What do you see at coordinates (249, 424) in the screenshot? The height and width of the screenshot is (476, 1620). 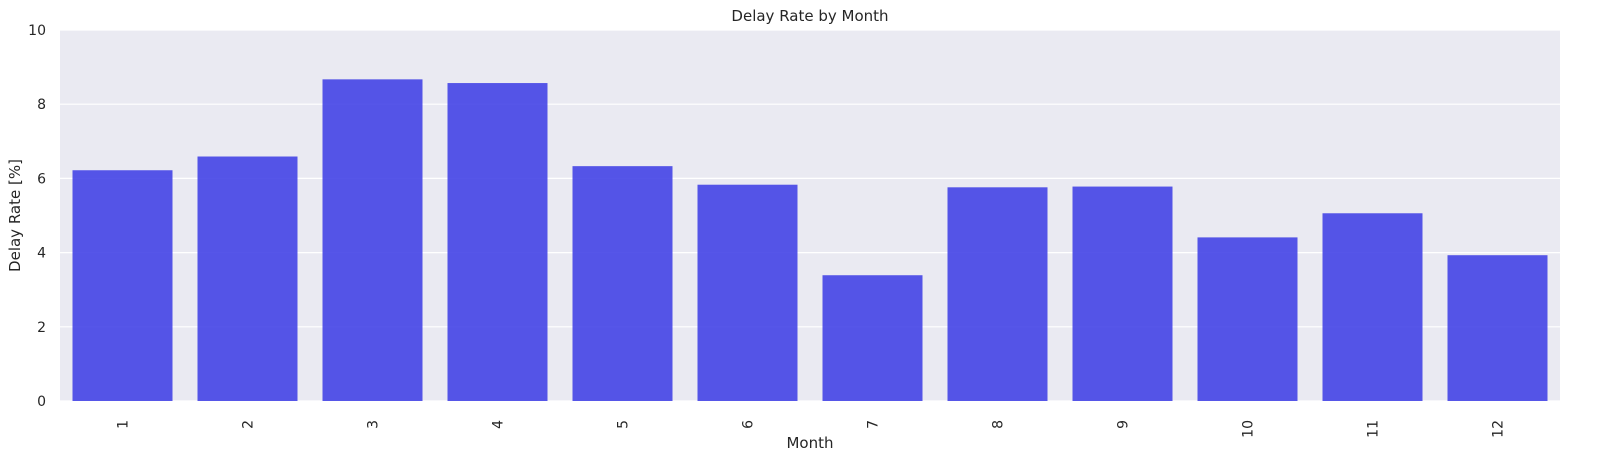 I see `x-tick-label: 2` at bounding box center [249, 424].